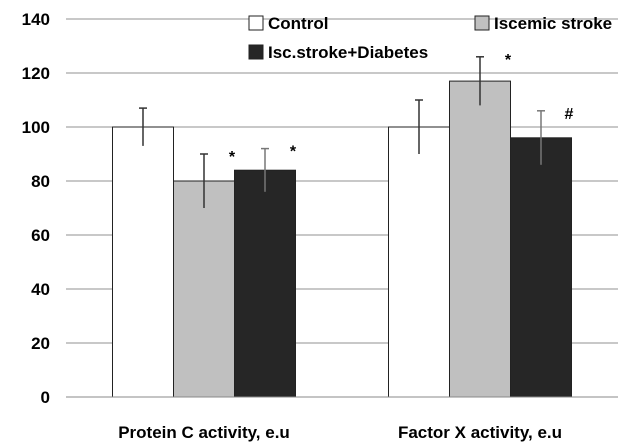 This screenshot has height=443, width=628. I want to click on significance-annotations: * * * #, so click(401, 109).